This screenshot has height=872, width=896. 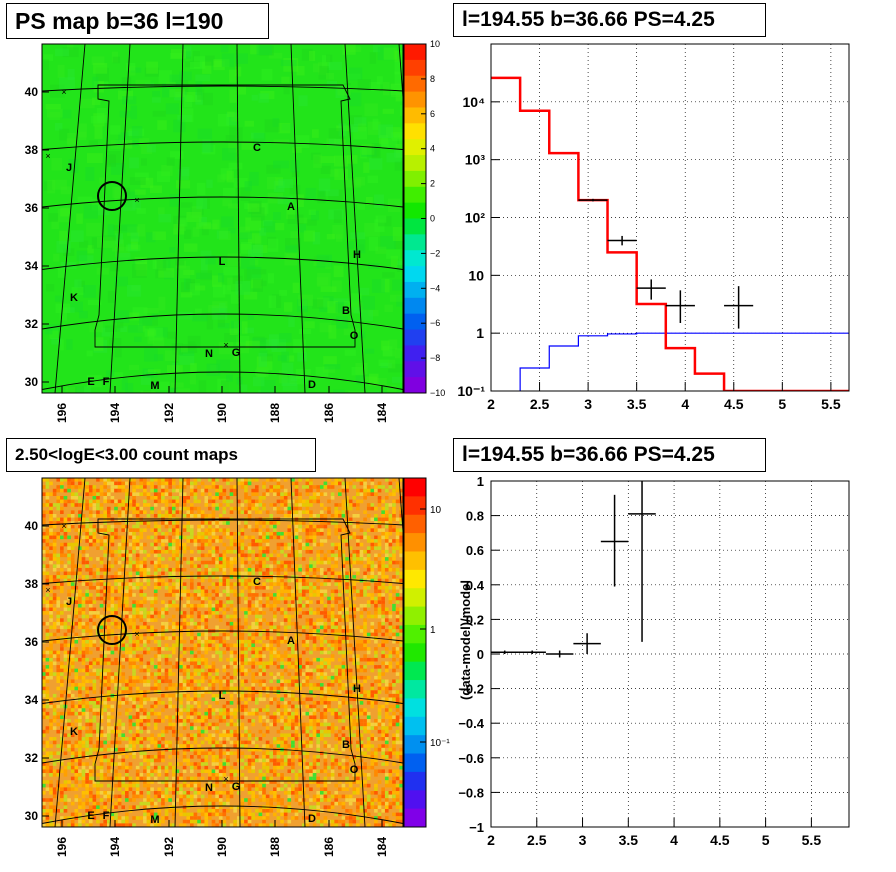 I want to click on palette-tick-label: 10, so click(x=436, y=510).